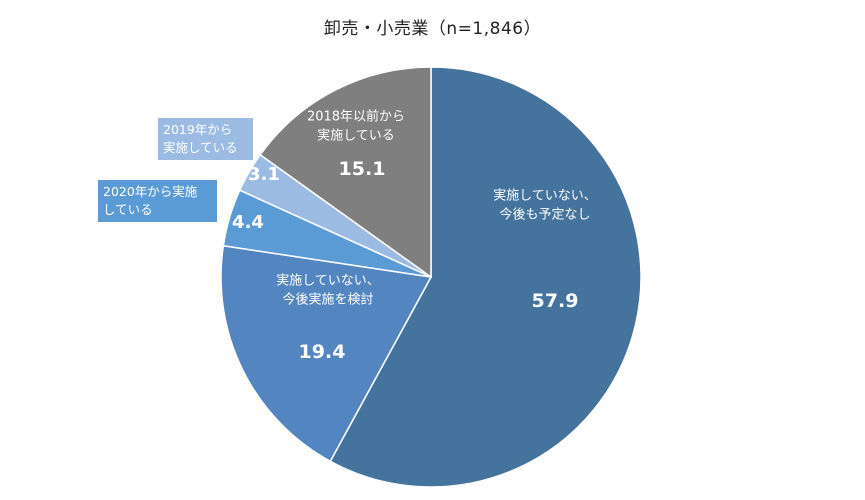  Describe the element at coordinates (128, 209) in the screenshot. I see `slice-label-3-line-2: している` at that location.